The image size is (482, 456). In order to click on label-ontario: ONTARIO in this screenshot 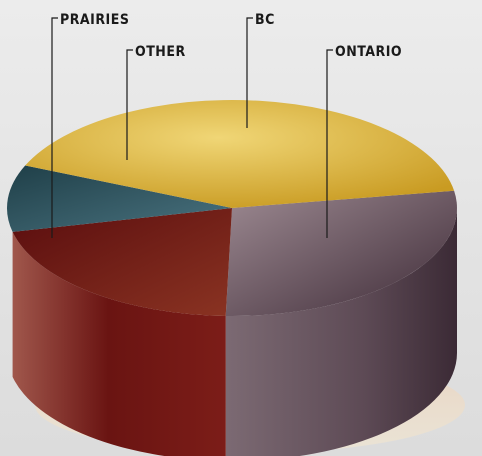, I will do `click(368, 52)`.